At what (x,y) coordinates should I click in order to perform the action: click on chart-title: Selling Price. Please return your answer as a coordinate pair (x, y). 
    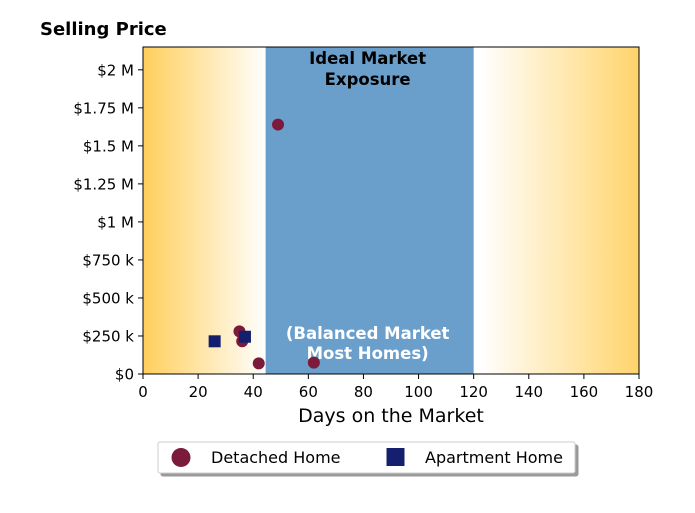
    Looking at the image, I should click on (103, 29).